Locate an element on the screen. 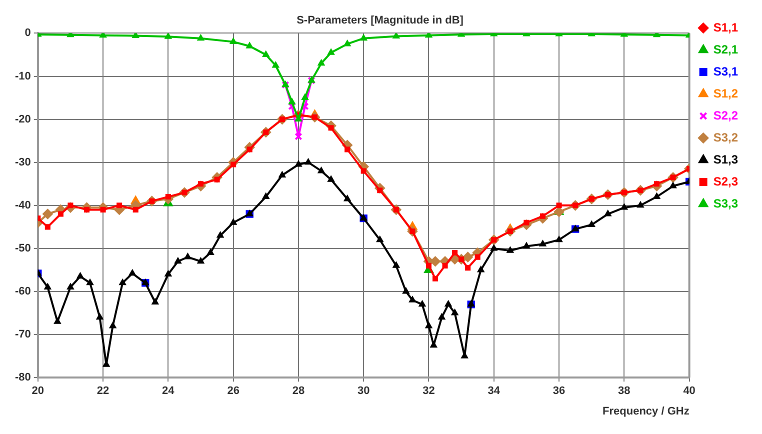 This screenshot has height=434, width=762. y-tick-label: -60 is located at coordinates (22, 292).